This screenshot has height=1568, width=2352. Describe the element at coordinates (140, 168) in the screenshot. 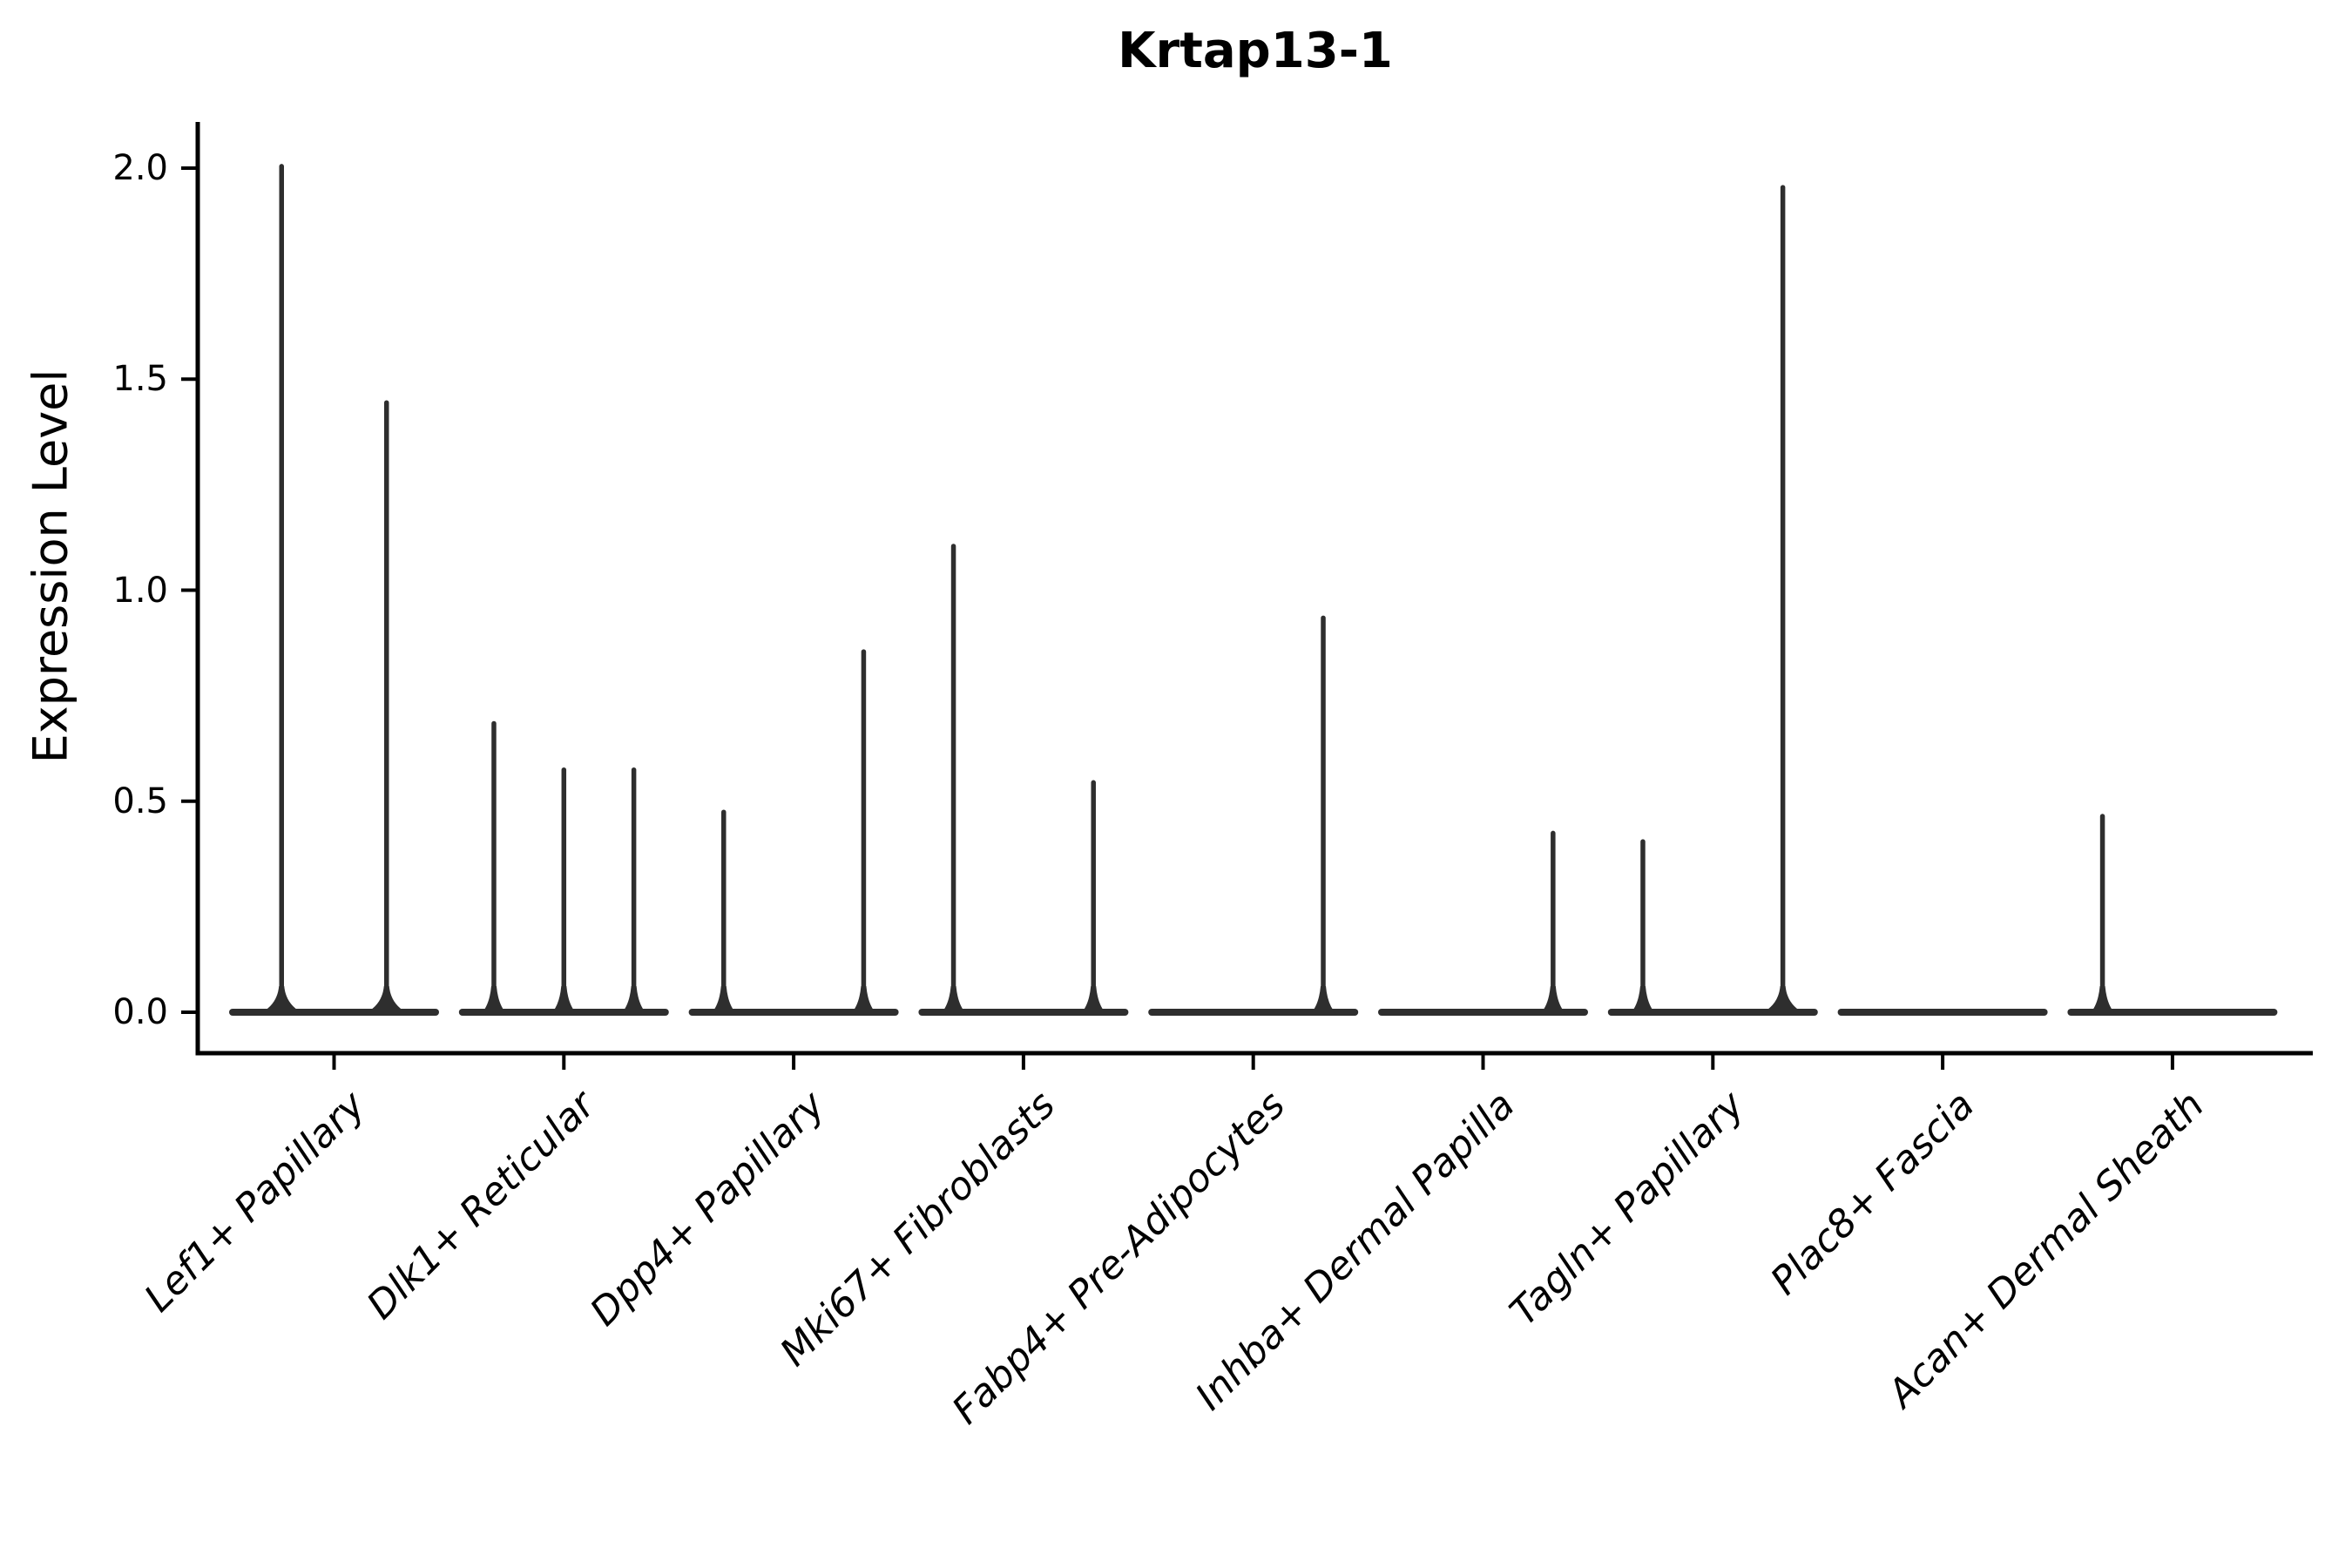

I see `y-tick-label: 2.0` at that location.